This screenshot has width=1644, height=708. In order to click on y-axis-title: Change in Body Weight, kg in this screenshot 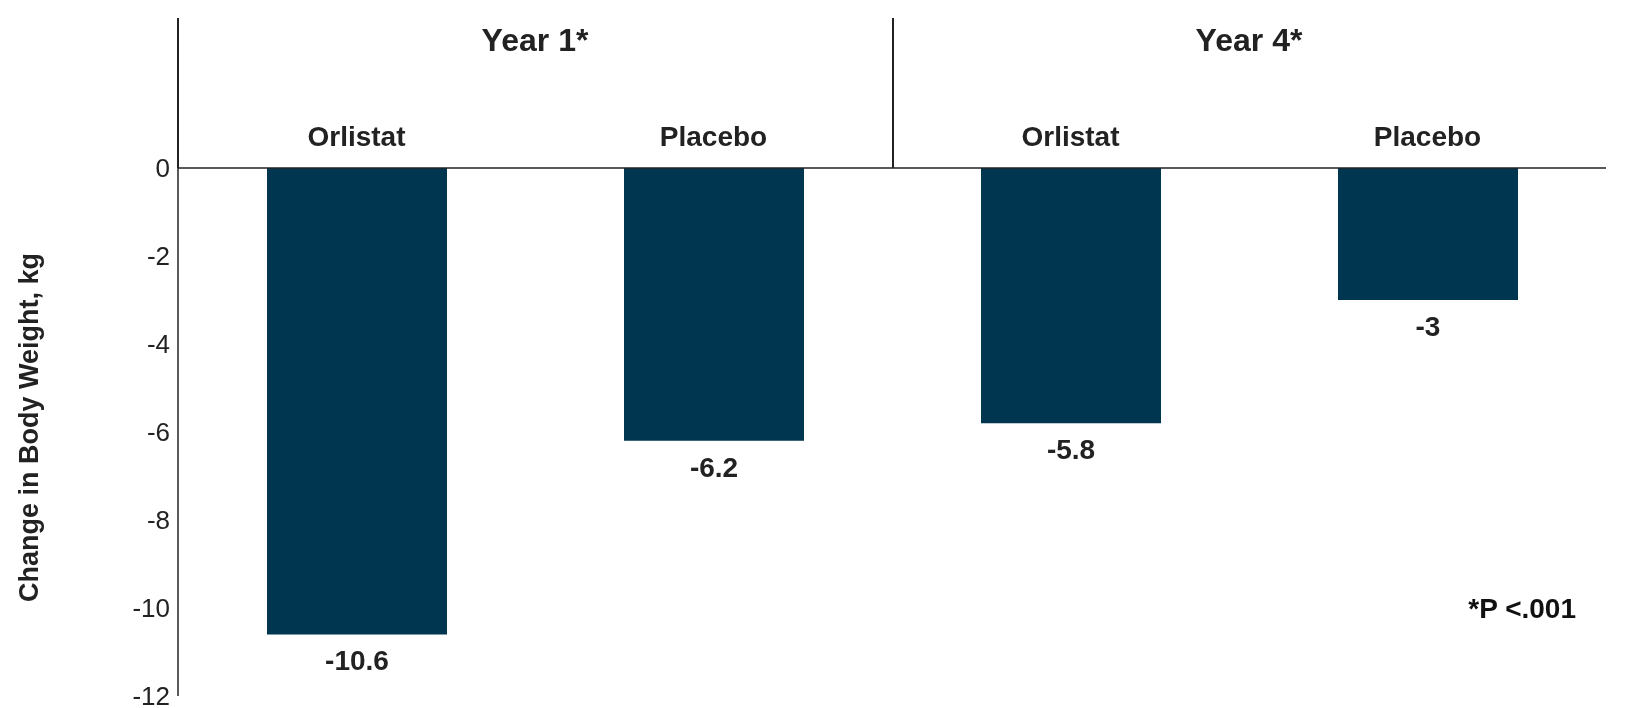, I will do `click(28, 427)`.